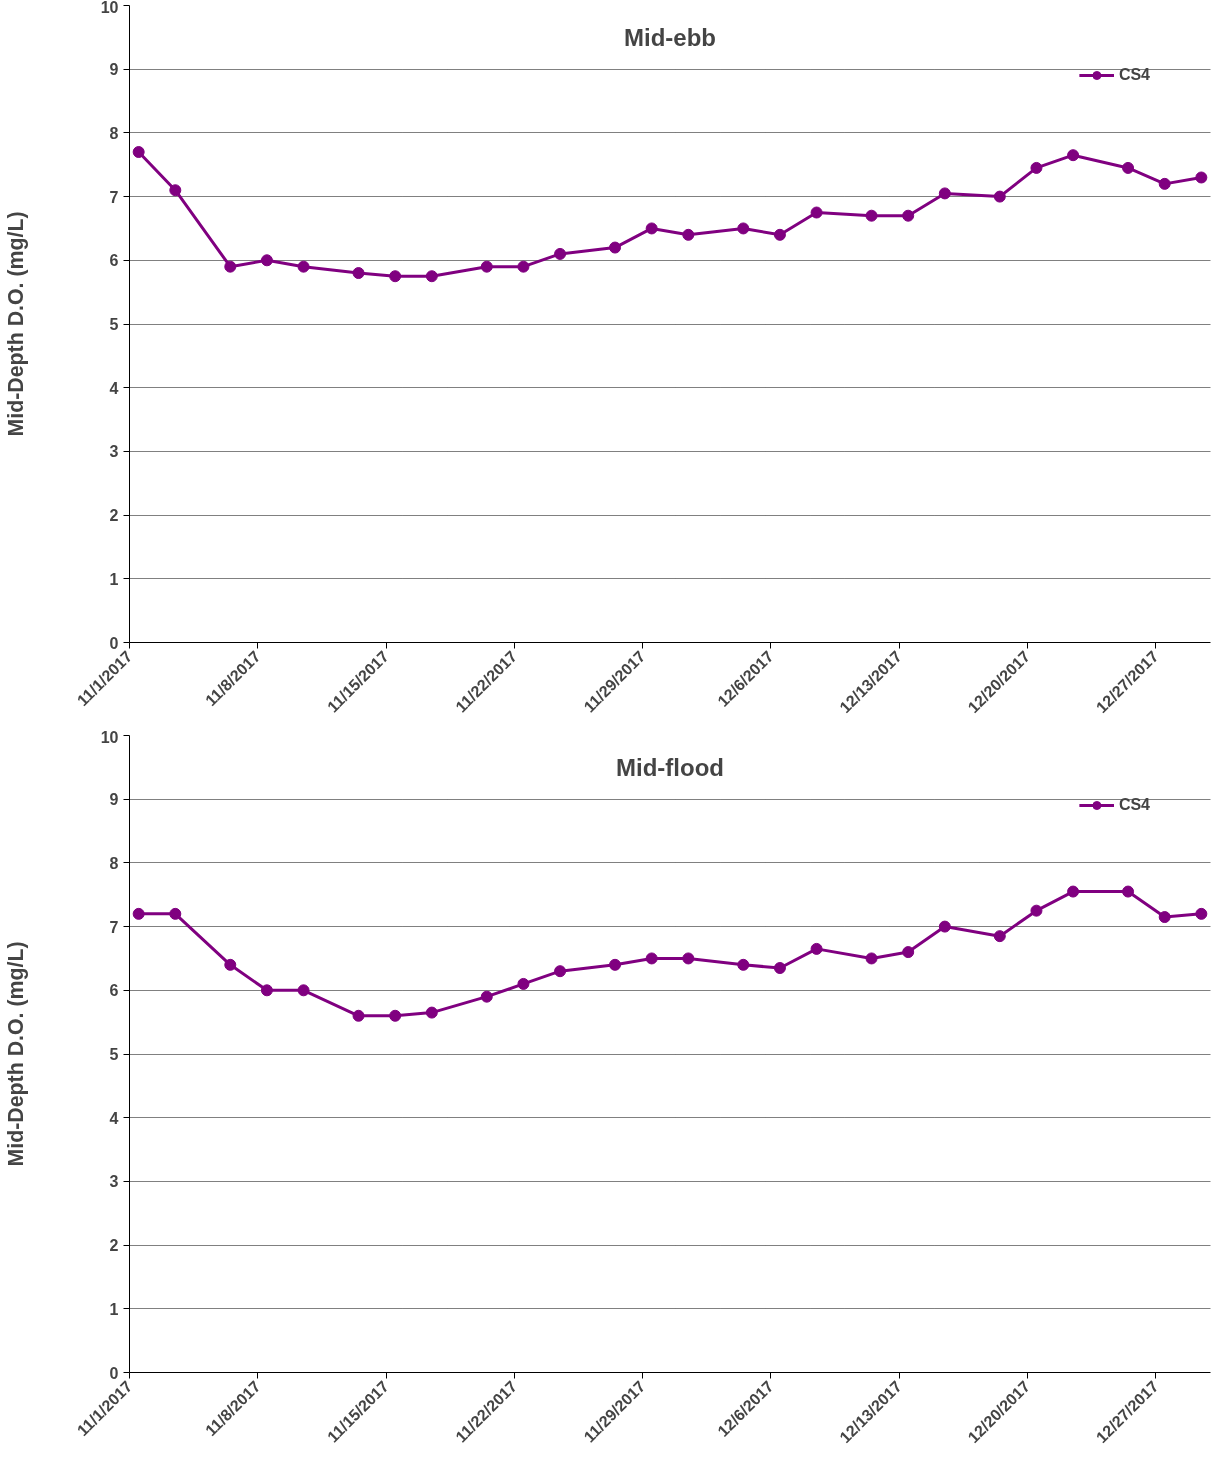 This screenshot has height=1463, width=1227. I want to click on text: Mid-ebb, so click(670, 37).